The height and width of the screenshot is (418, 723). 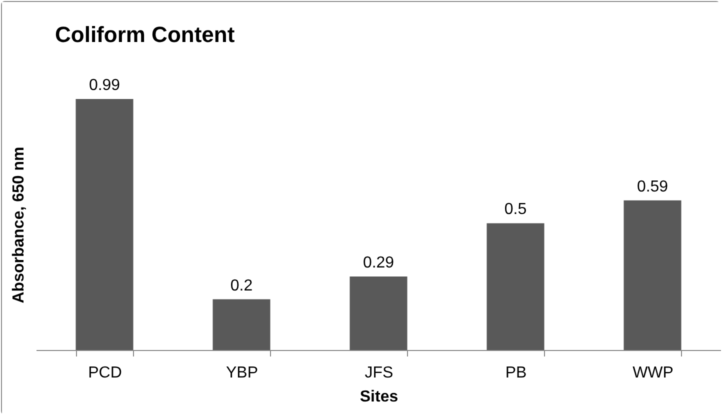 I want to click on data-label: 0.99, so click(x=104, y=85).